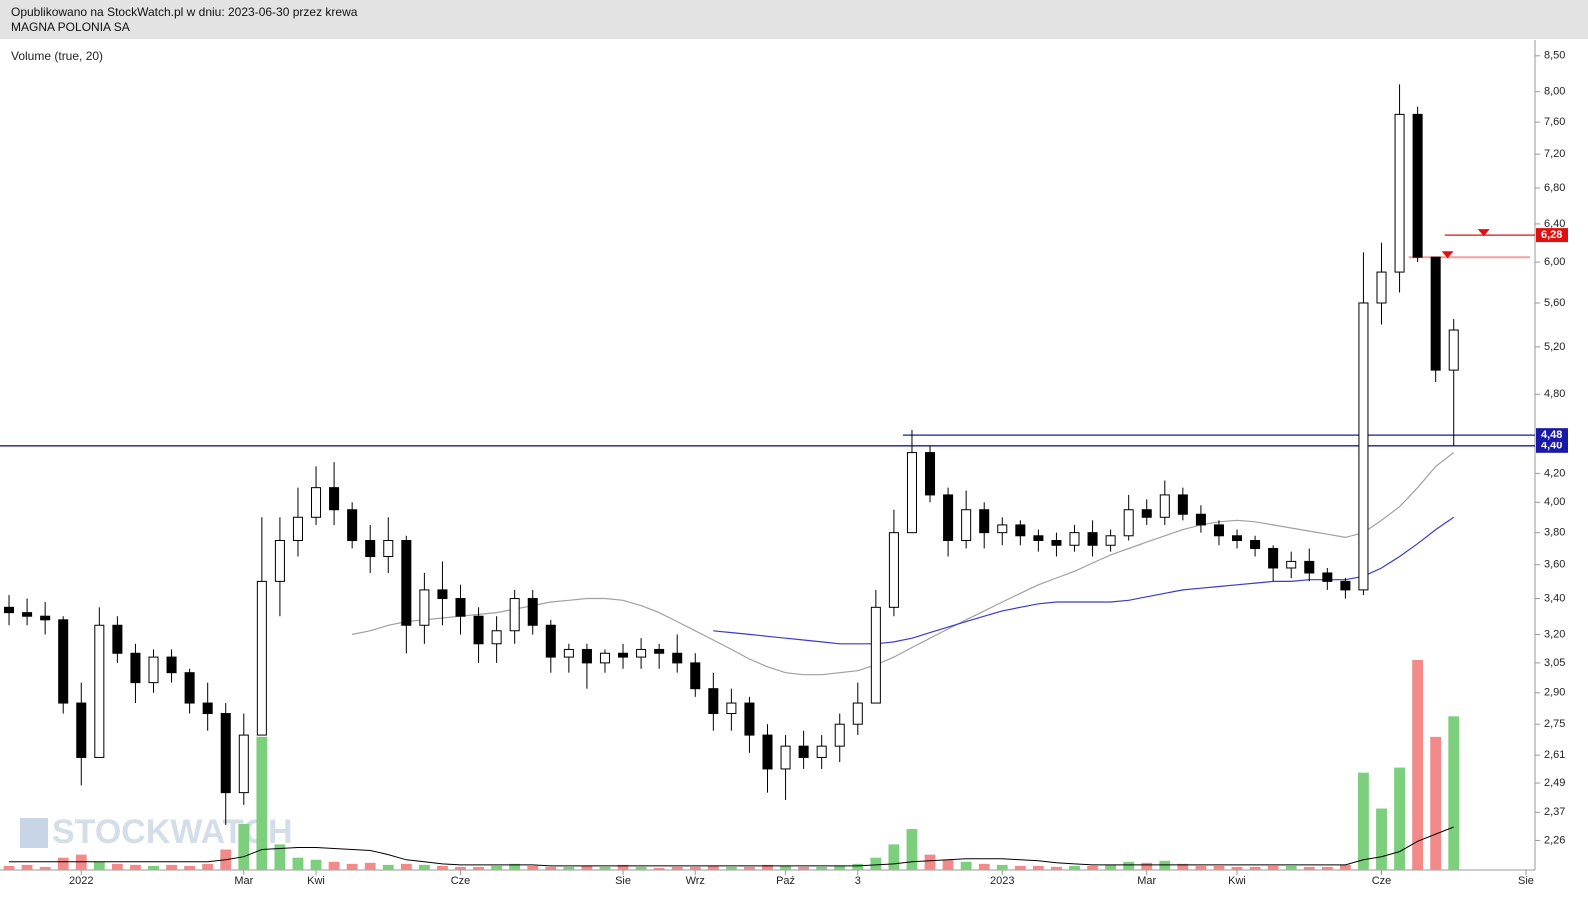  I want to click on y-tick-label: 2,37, so click(1554, 812).